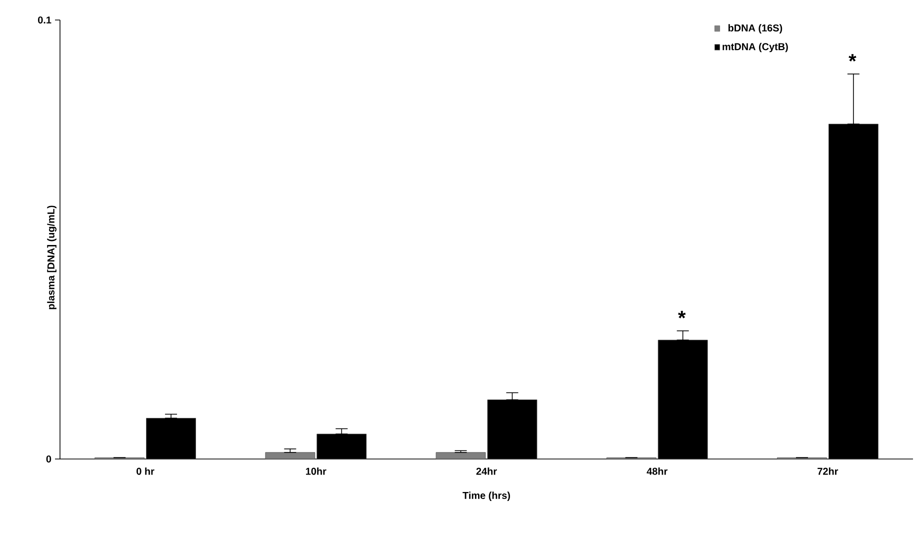  What do you see at coordinates (49, 459) in the screenshot?
I see `y-tick-label: 0` at bounding box center [49, 459].